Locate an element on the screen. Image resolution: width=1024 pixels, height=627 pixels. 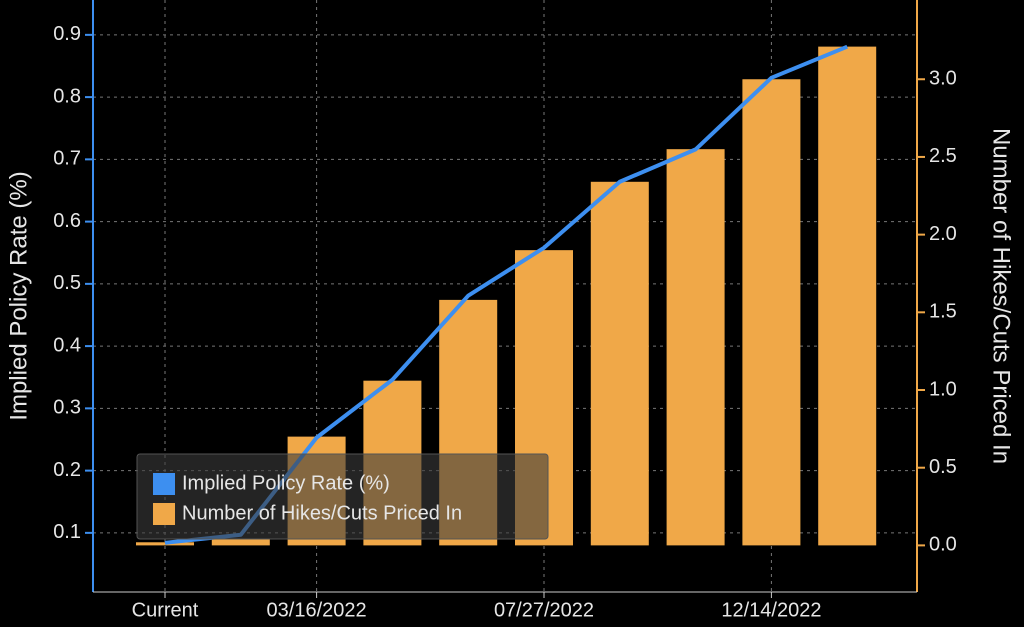
y2-tick-label: 1.0 is located at coordinates (943, 389).